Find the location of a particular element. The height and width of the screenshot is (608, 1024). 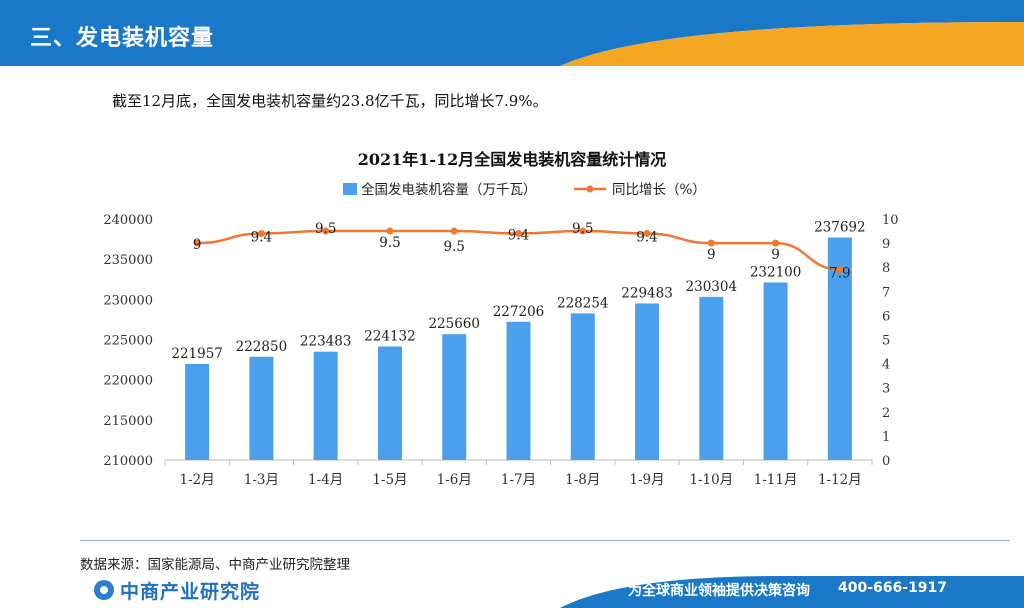

y-right-tick-label: 8 is located at coordinates (886, 268).